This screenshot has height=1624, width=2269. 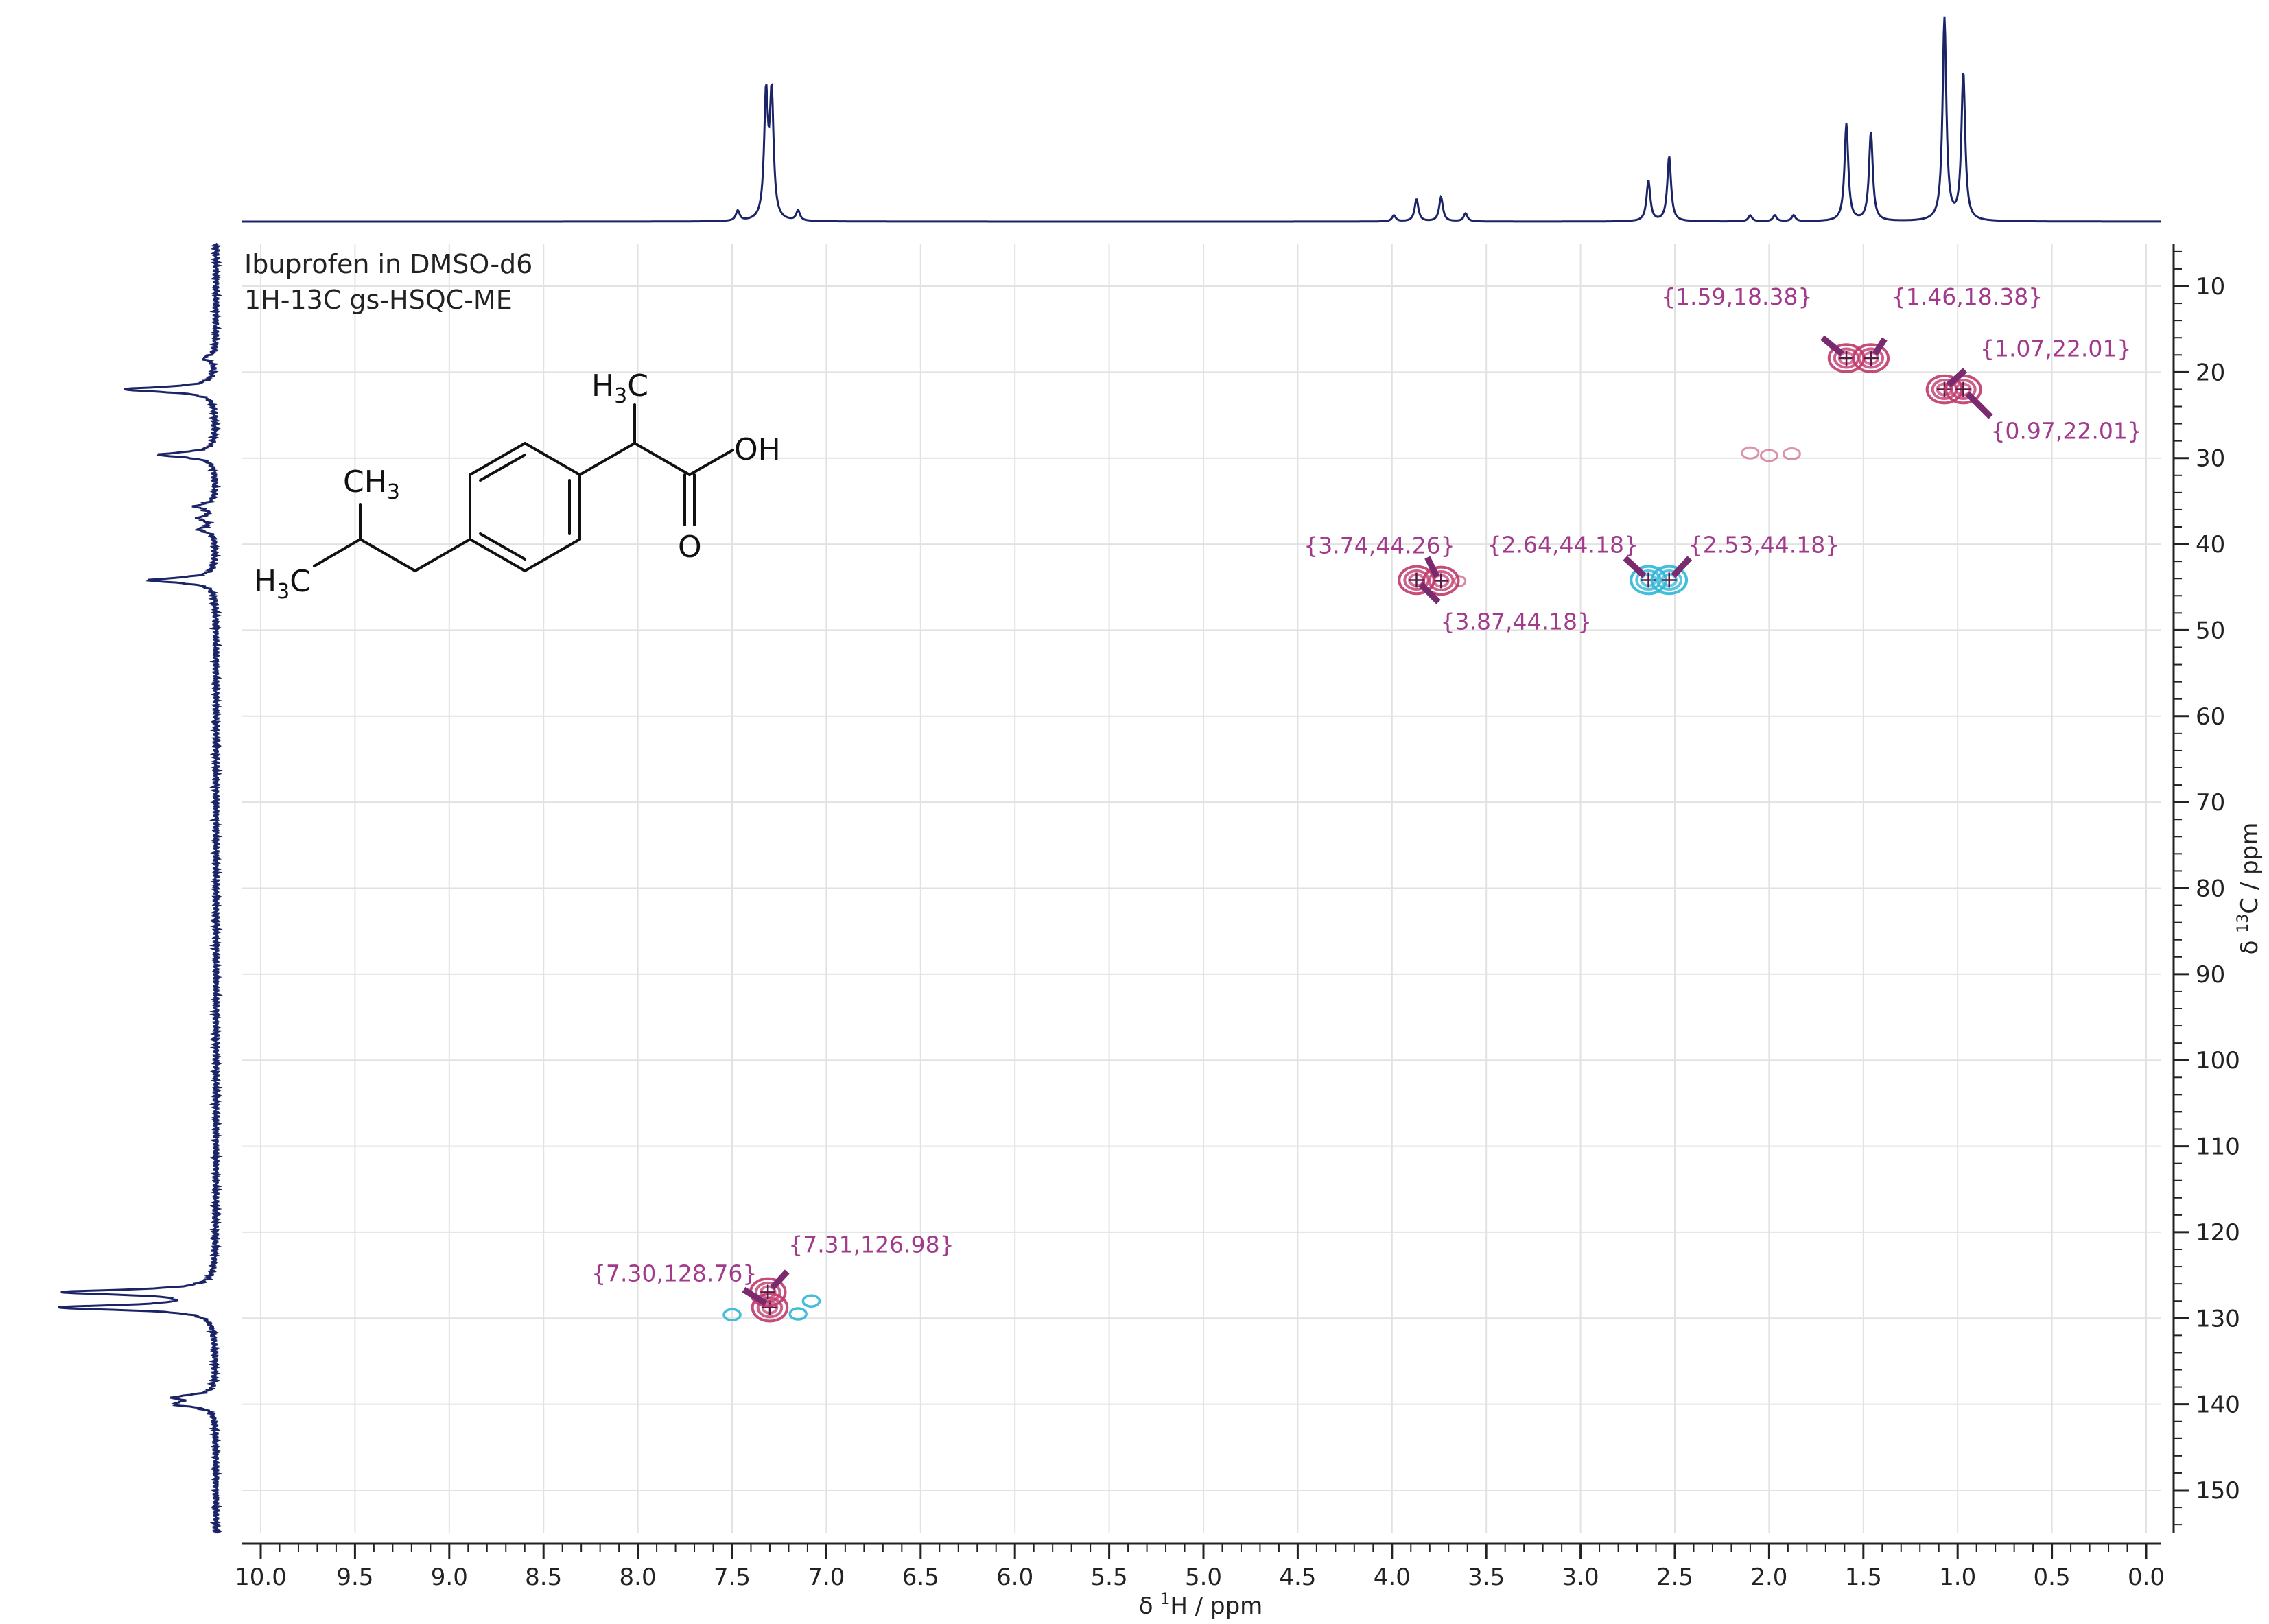 What do you see at coordinates (1768, 1577) in the screenshot?
I see `x-tick-label: 2.0` at bounding box center [1768, 1577].